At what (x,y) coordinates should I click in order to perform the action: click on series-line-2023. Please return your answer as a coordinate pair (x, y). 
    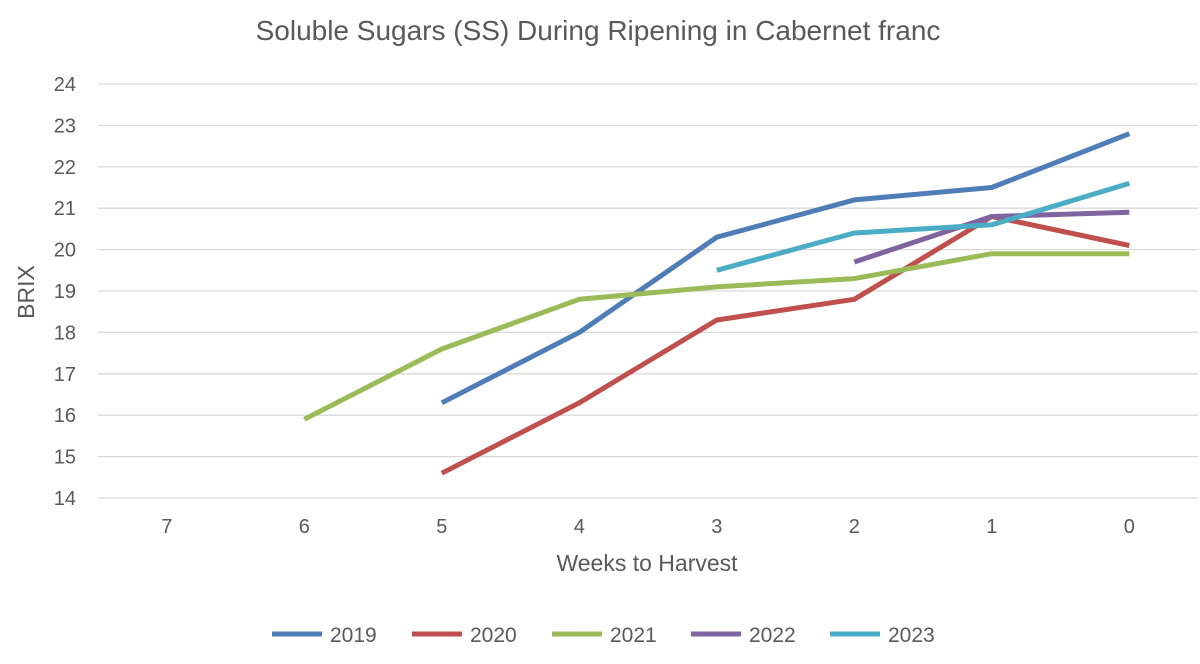
    Looking at the image, I should click on (923, 227).